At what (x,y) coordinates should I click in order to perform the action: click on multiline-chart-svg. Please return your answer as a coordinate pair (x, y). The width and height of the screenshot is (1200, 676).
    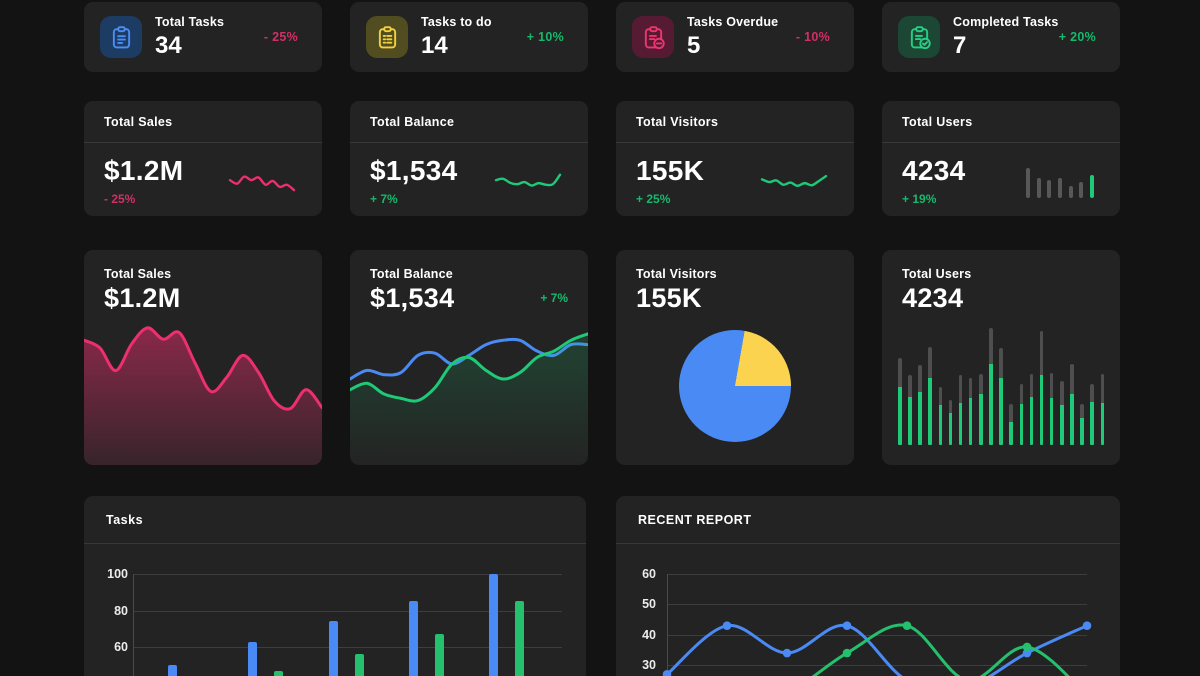
    Looking at the image, I should click on (469, 398).